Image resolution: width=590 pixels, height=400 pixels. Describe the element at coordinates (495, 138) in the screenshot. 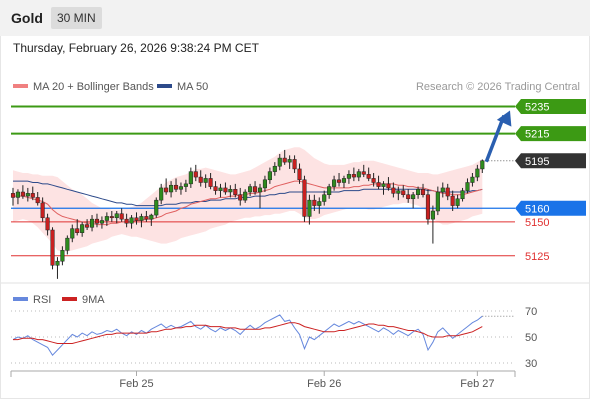

I see `forecast-arrow-shaft` at that location.